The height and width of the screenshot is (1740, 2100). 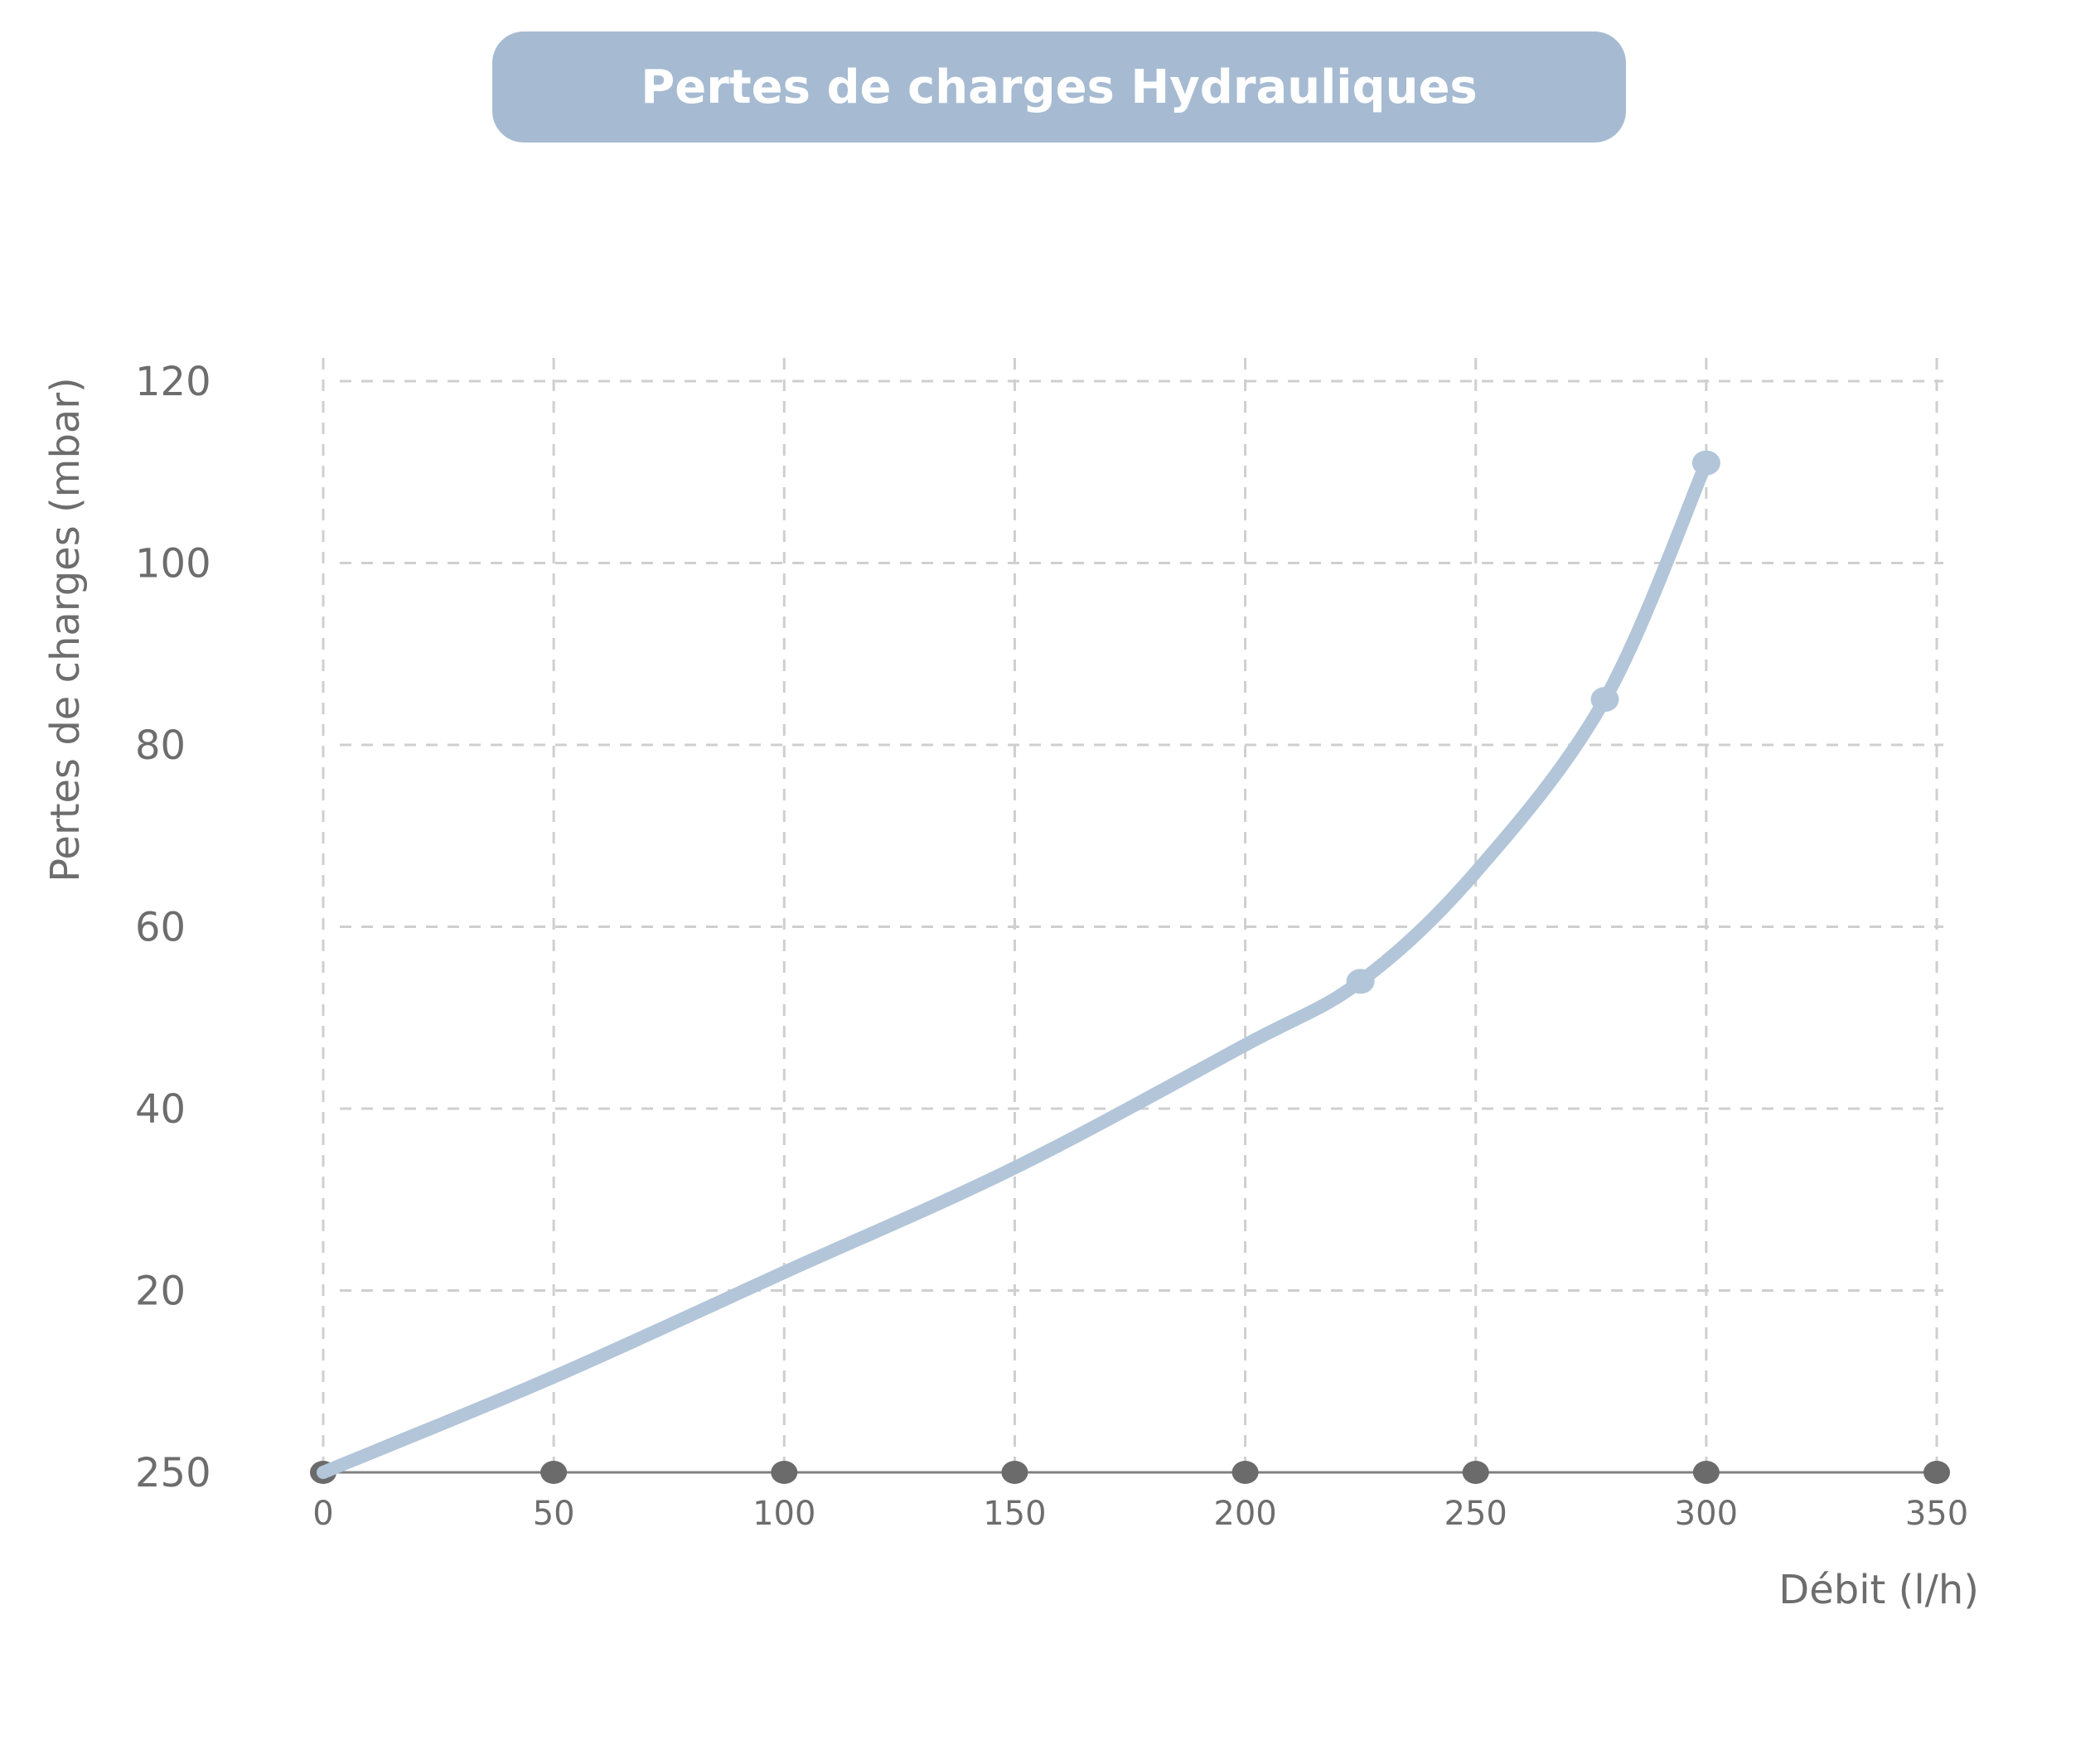 I want to click on y-axis-label: Pertes de charges (mbar), so click(x=66, y=629).